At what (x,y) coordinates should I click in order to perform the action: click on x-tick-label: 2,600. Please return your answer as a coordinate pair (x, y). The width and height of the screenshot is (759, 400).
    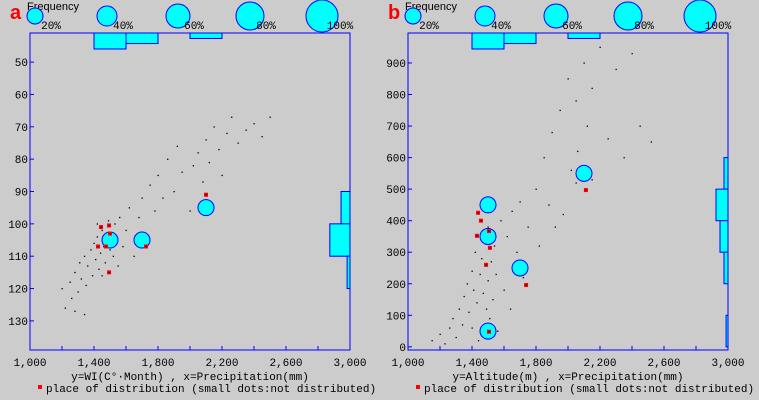
    Looking at the image, I should click on (663, 364).